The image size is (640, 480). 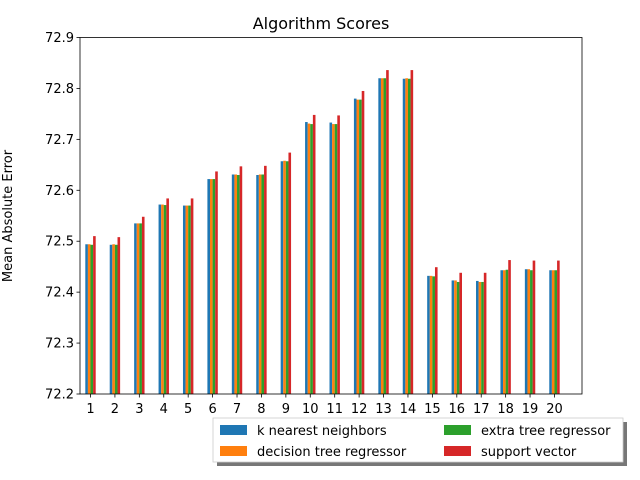 What do you see at coordinates (115, 409) in the screenshot?
I see `x-tick-label: 2` at bounding box center [115, 409].